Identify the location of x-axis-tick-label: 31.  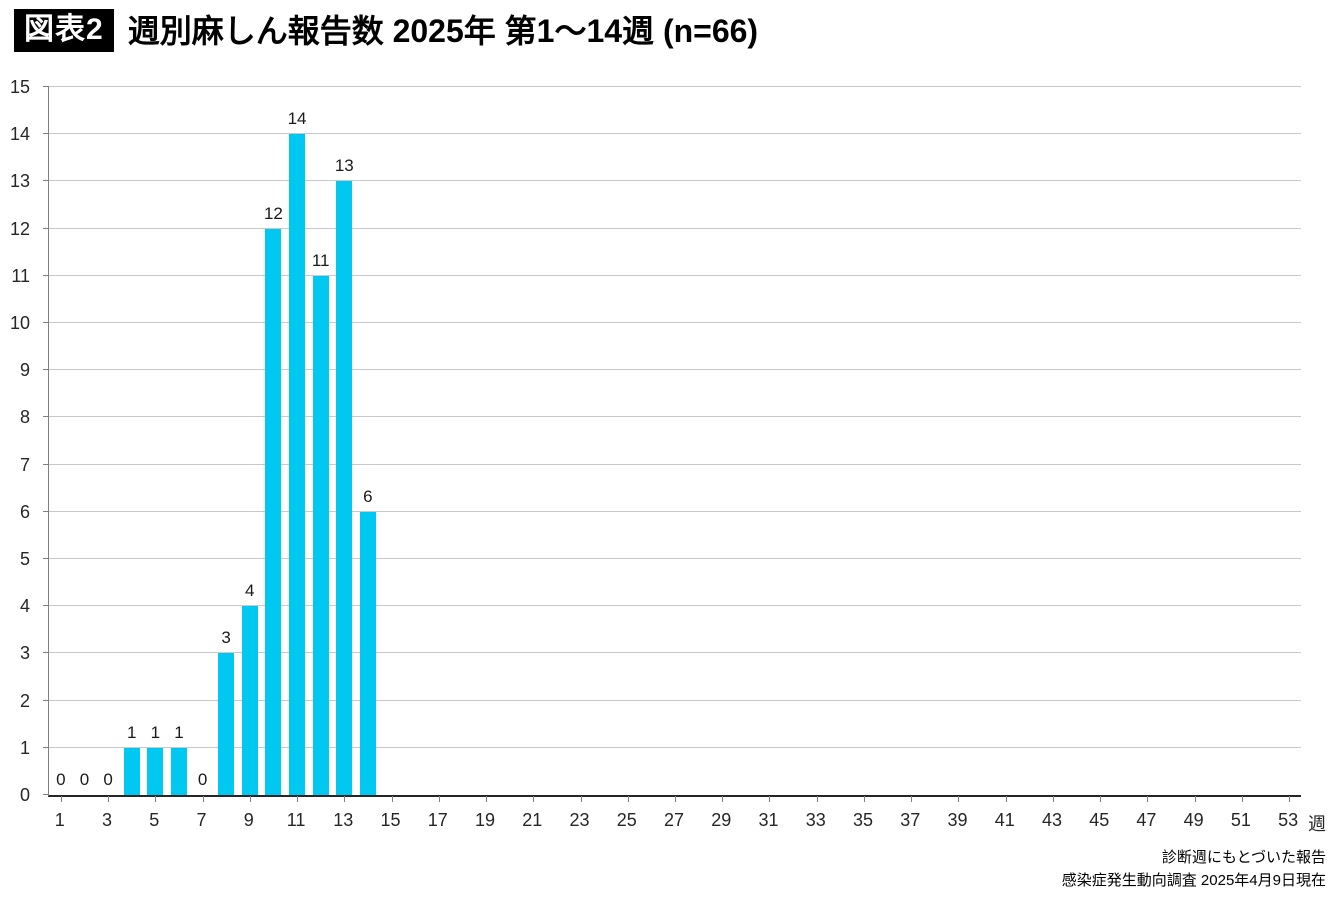
(768, 820).